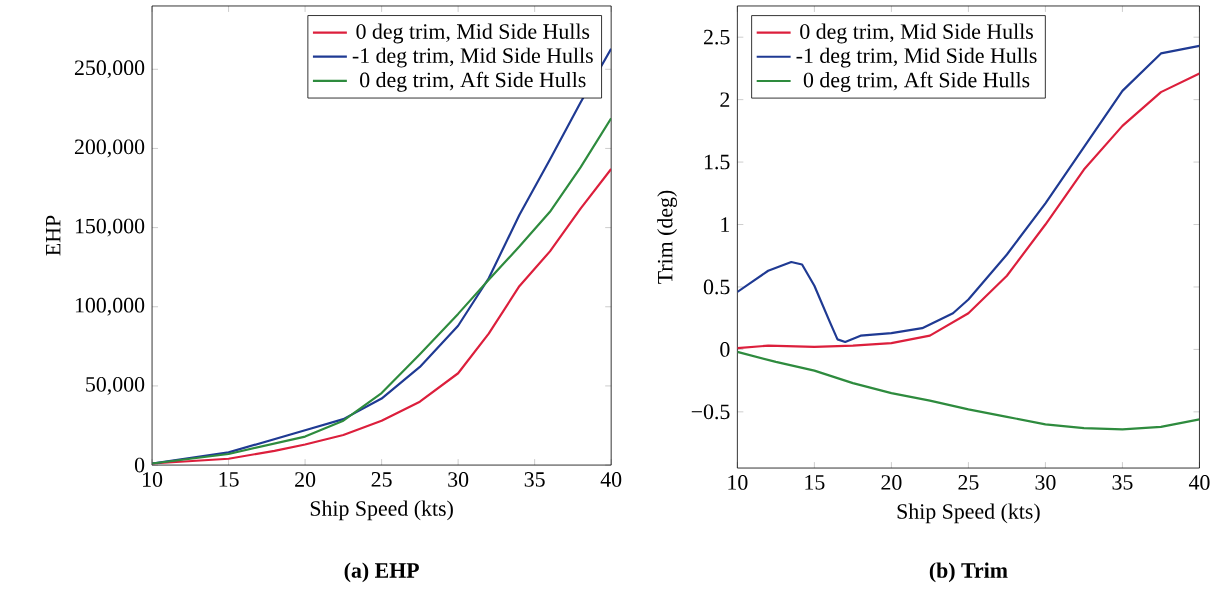 This screenshot has height=592, width=1217. Describe the element at coordinates (968, 572) in the screenshot. I see `text: (b) Trim` at that location.